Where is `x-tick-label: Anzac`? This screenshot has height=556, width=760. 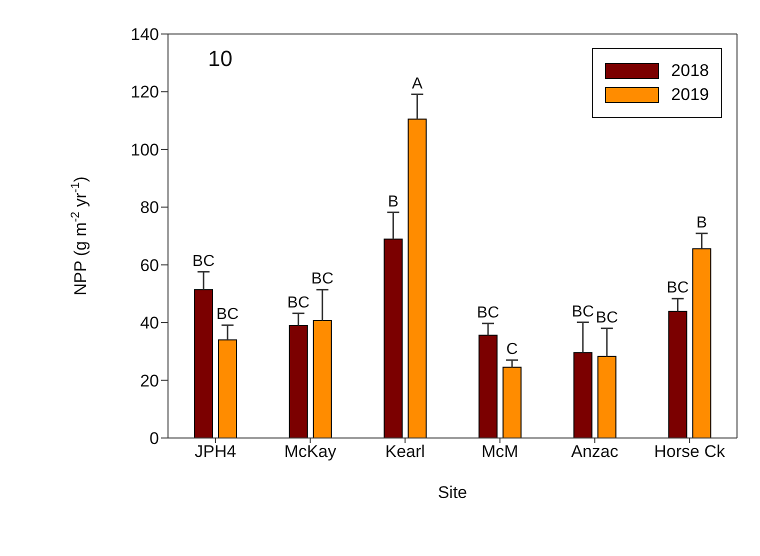 x-tick-label: Anzac is located at coordinates (595, 452).